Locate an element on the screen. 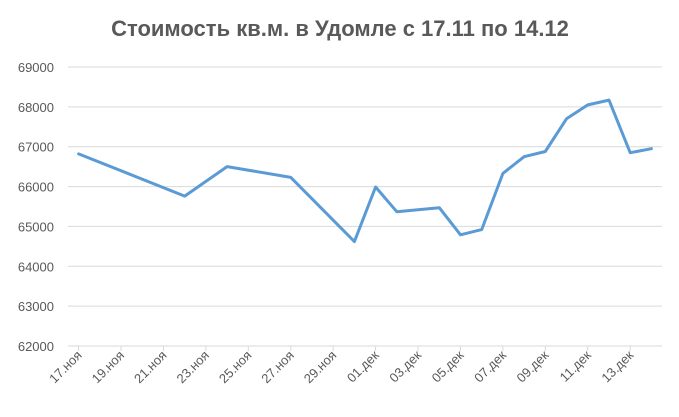 This screenshot has height=417, width=679. y-tick-label: 69000 is located at coordinates (36, 67).